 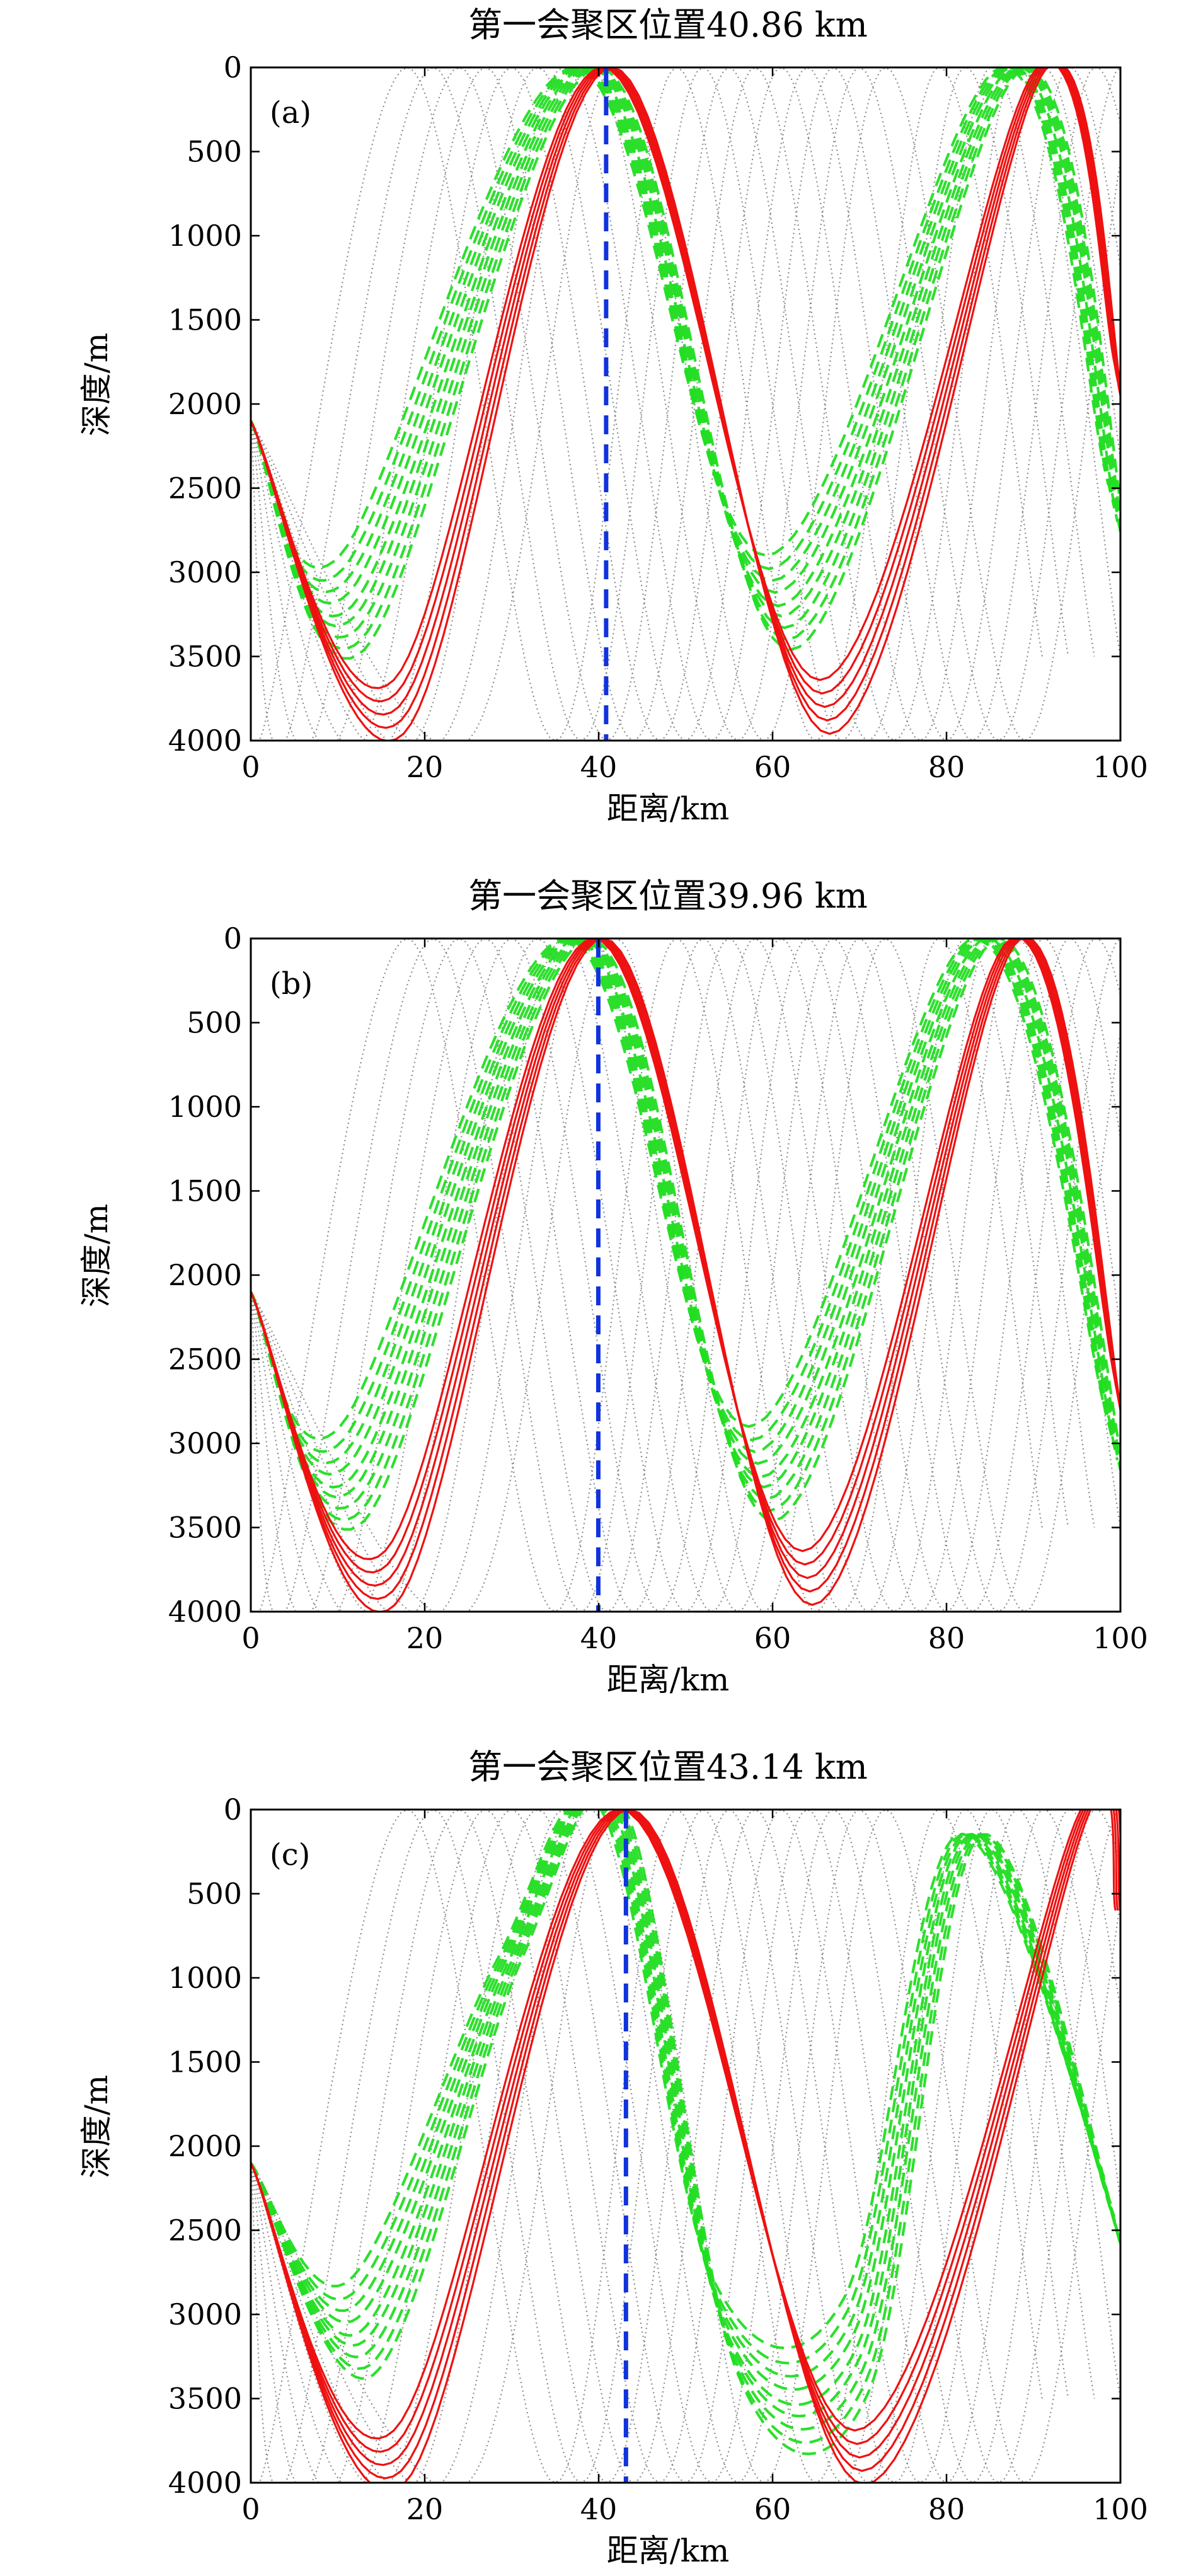 I want to click on panel-a-ytick-label: 4000, so click(x=205, y=741).